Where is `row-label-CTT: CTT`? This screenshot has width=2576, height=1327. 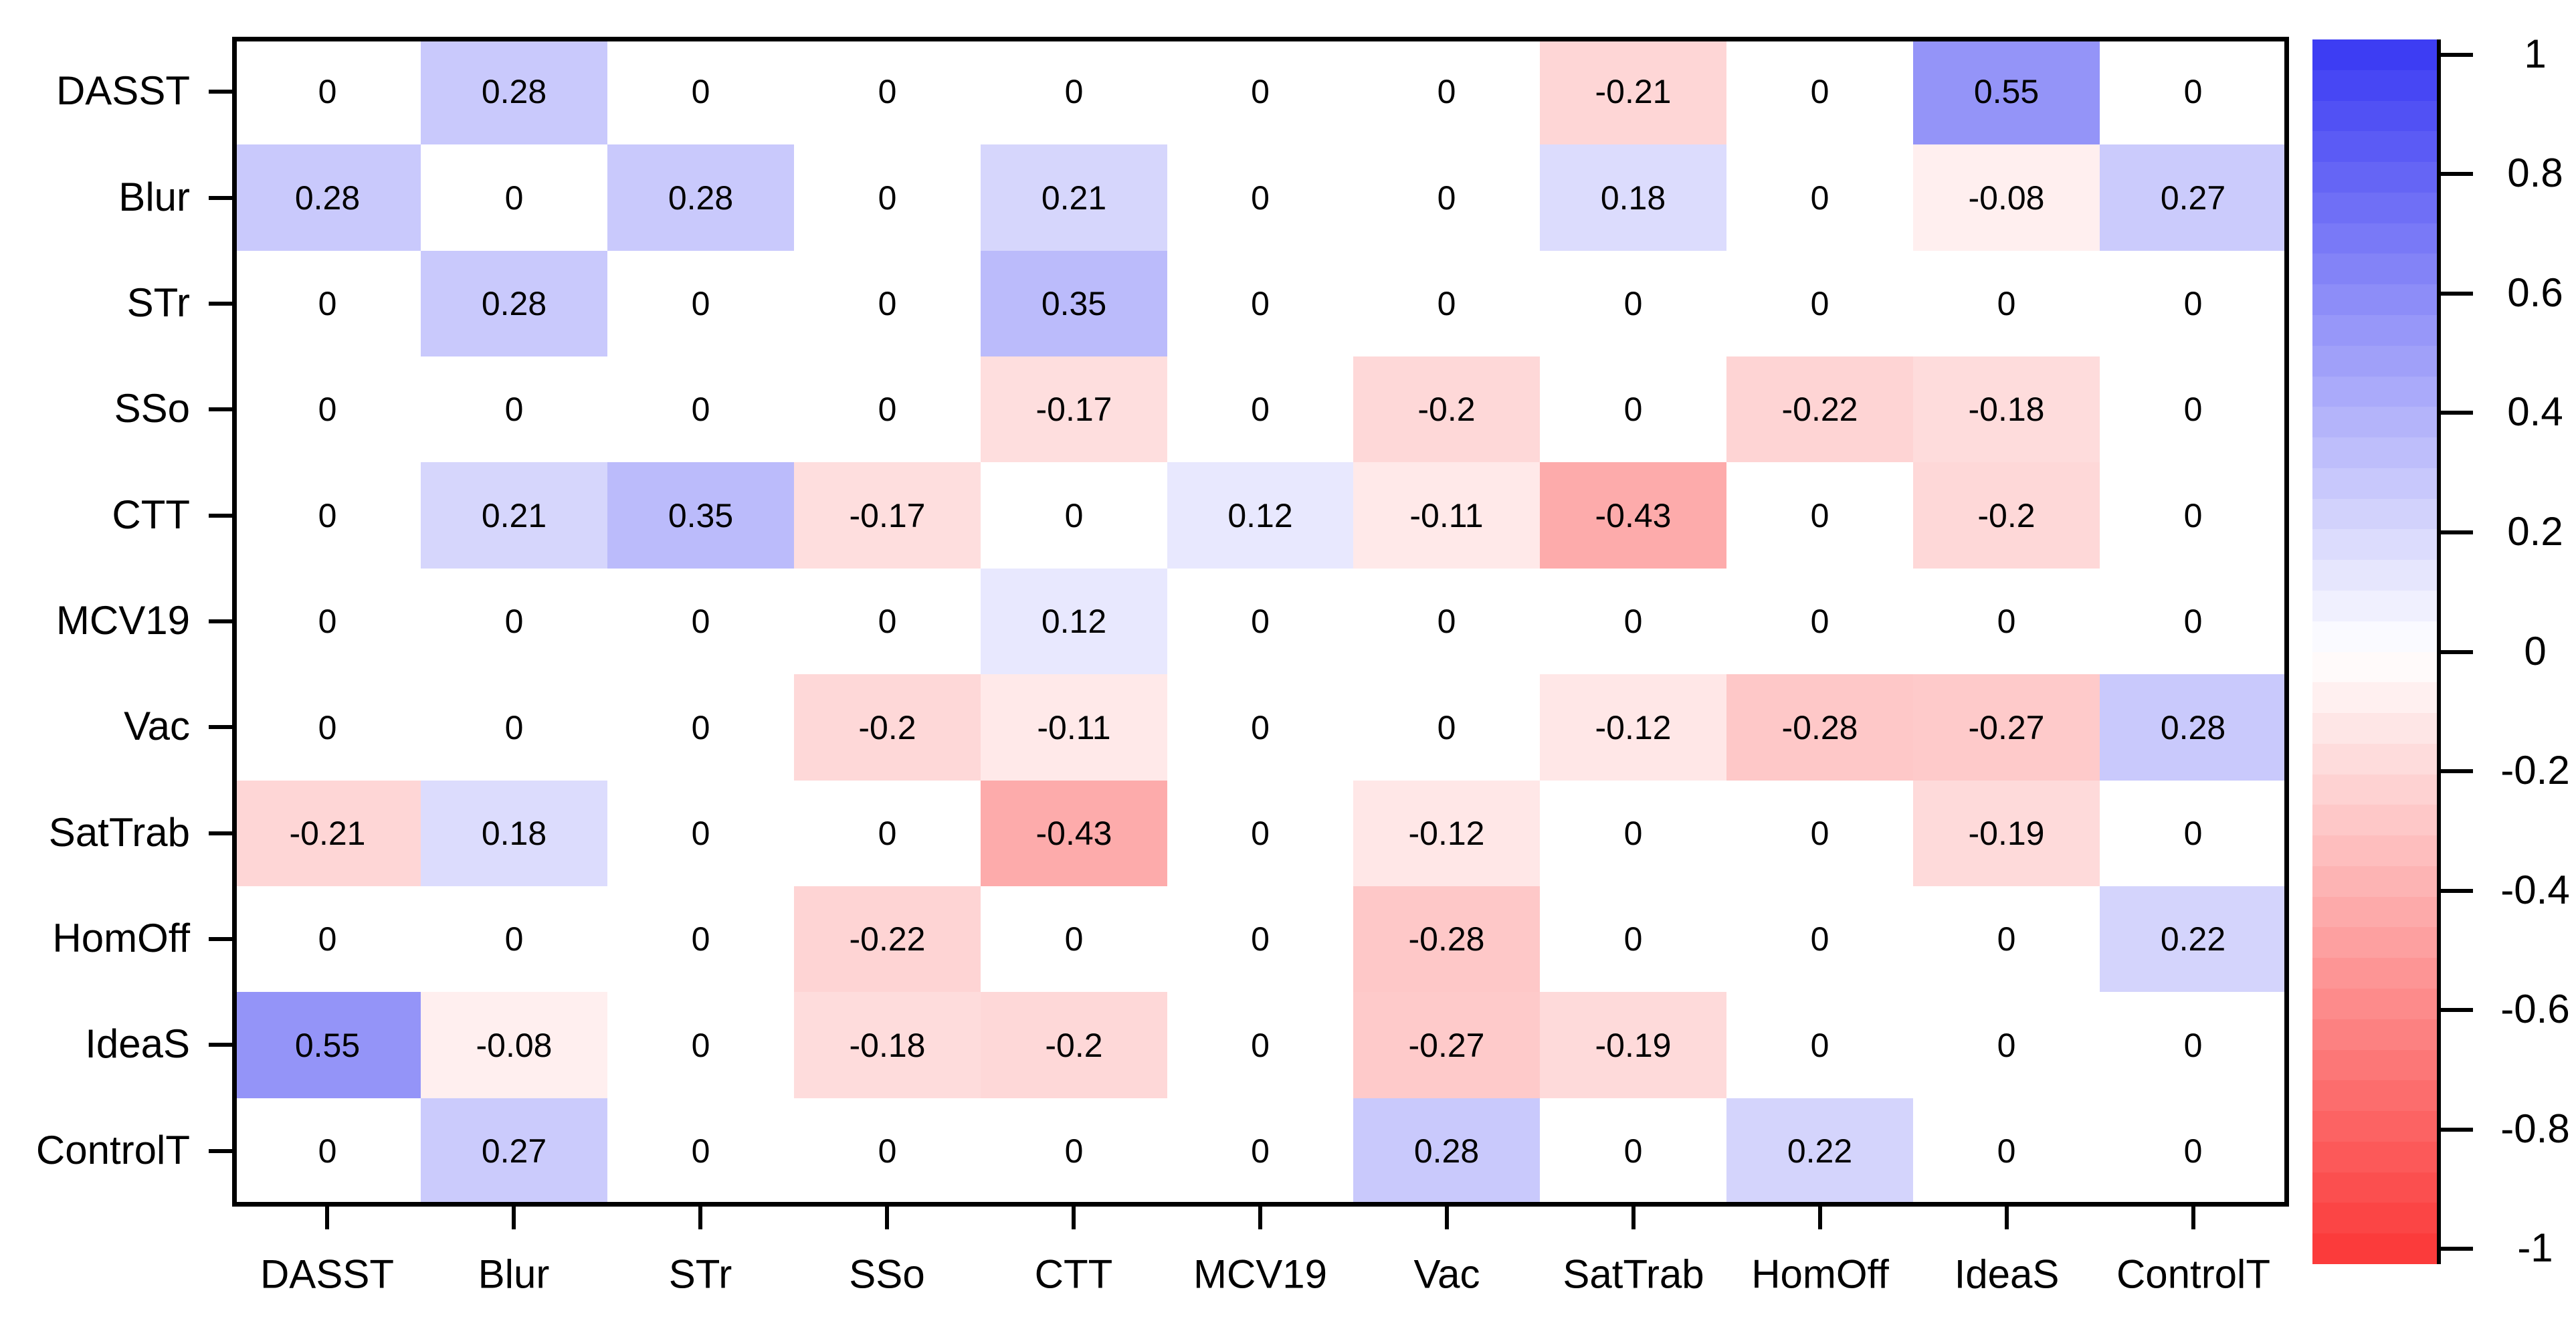
row-label-CTT: CTT is located at coordinates (151, 515).